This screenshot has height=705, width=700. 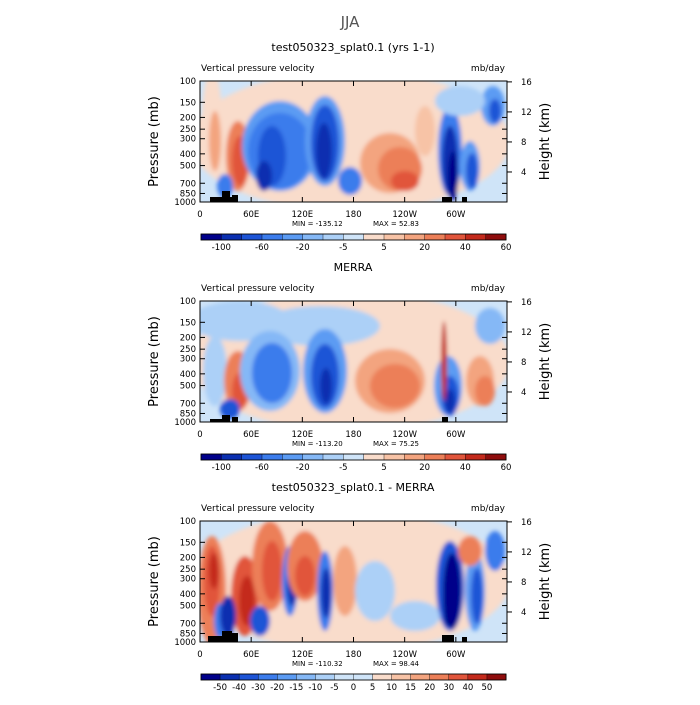 I want to click on panel-title: MERRA, so click(x=353, y=267).